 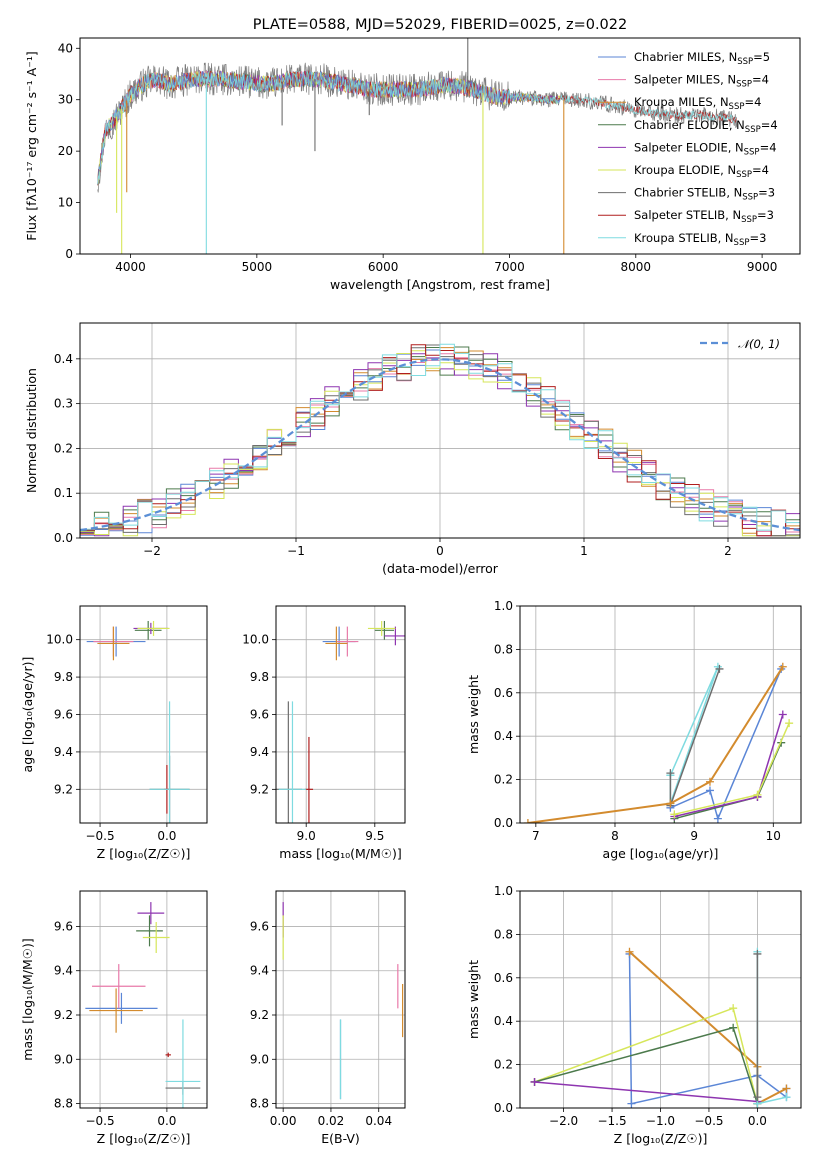 What do you see at coordinates (503, 934) in the screenshot?
I see `y-tick-label: 0.8` at bounding box center [503, 934].